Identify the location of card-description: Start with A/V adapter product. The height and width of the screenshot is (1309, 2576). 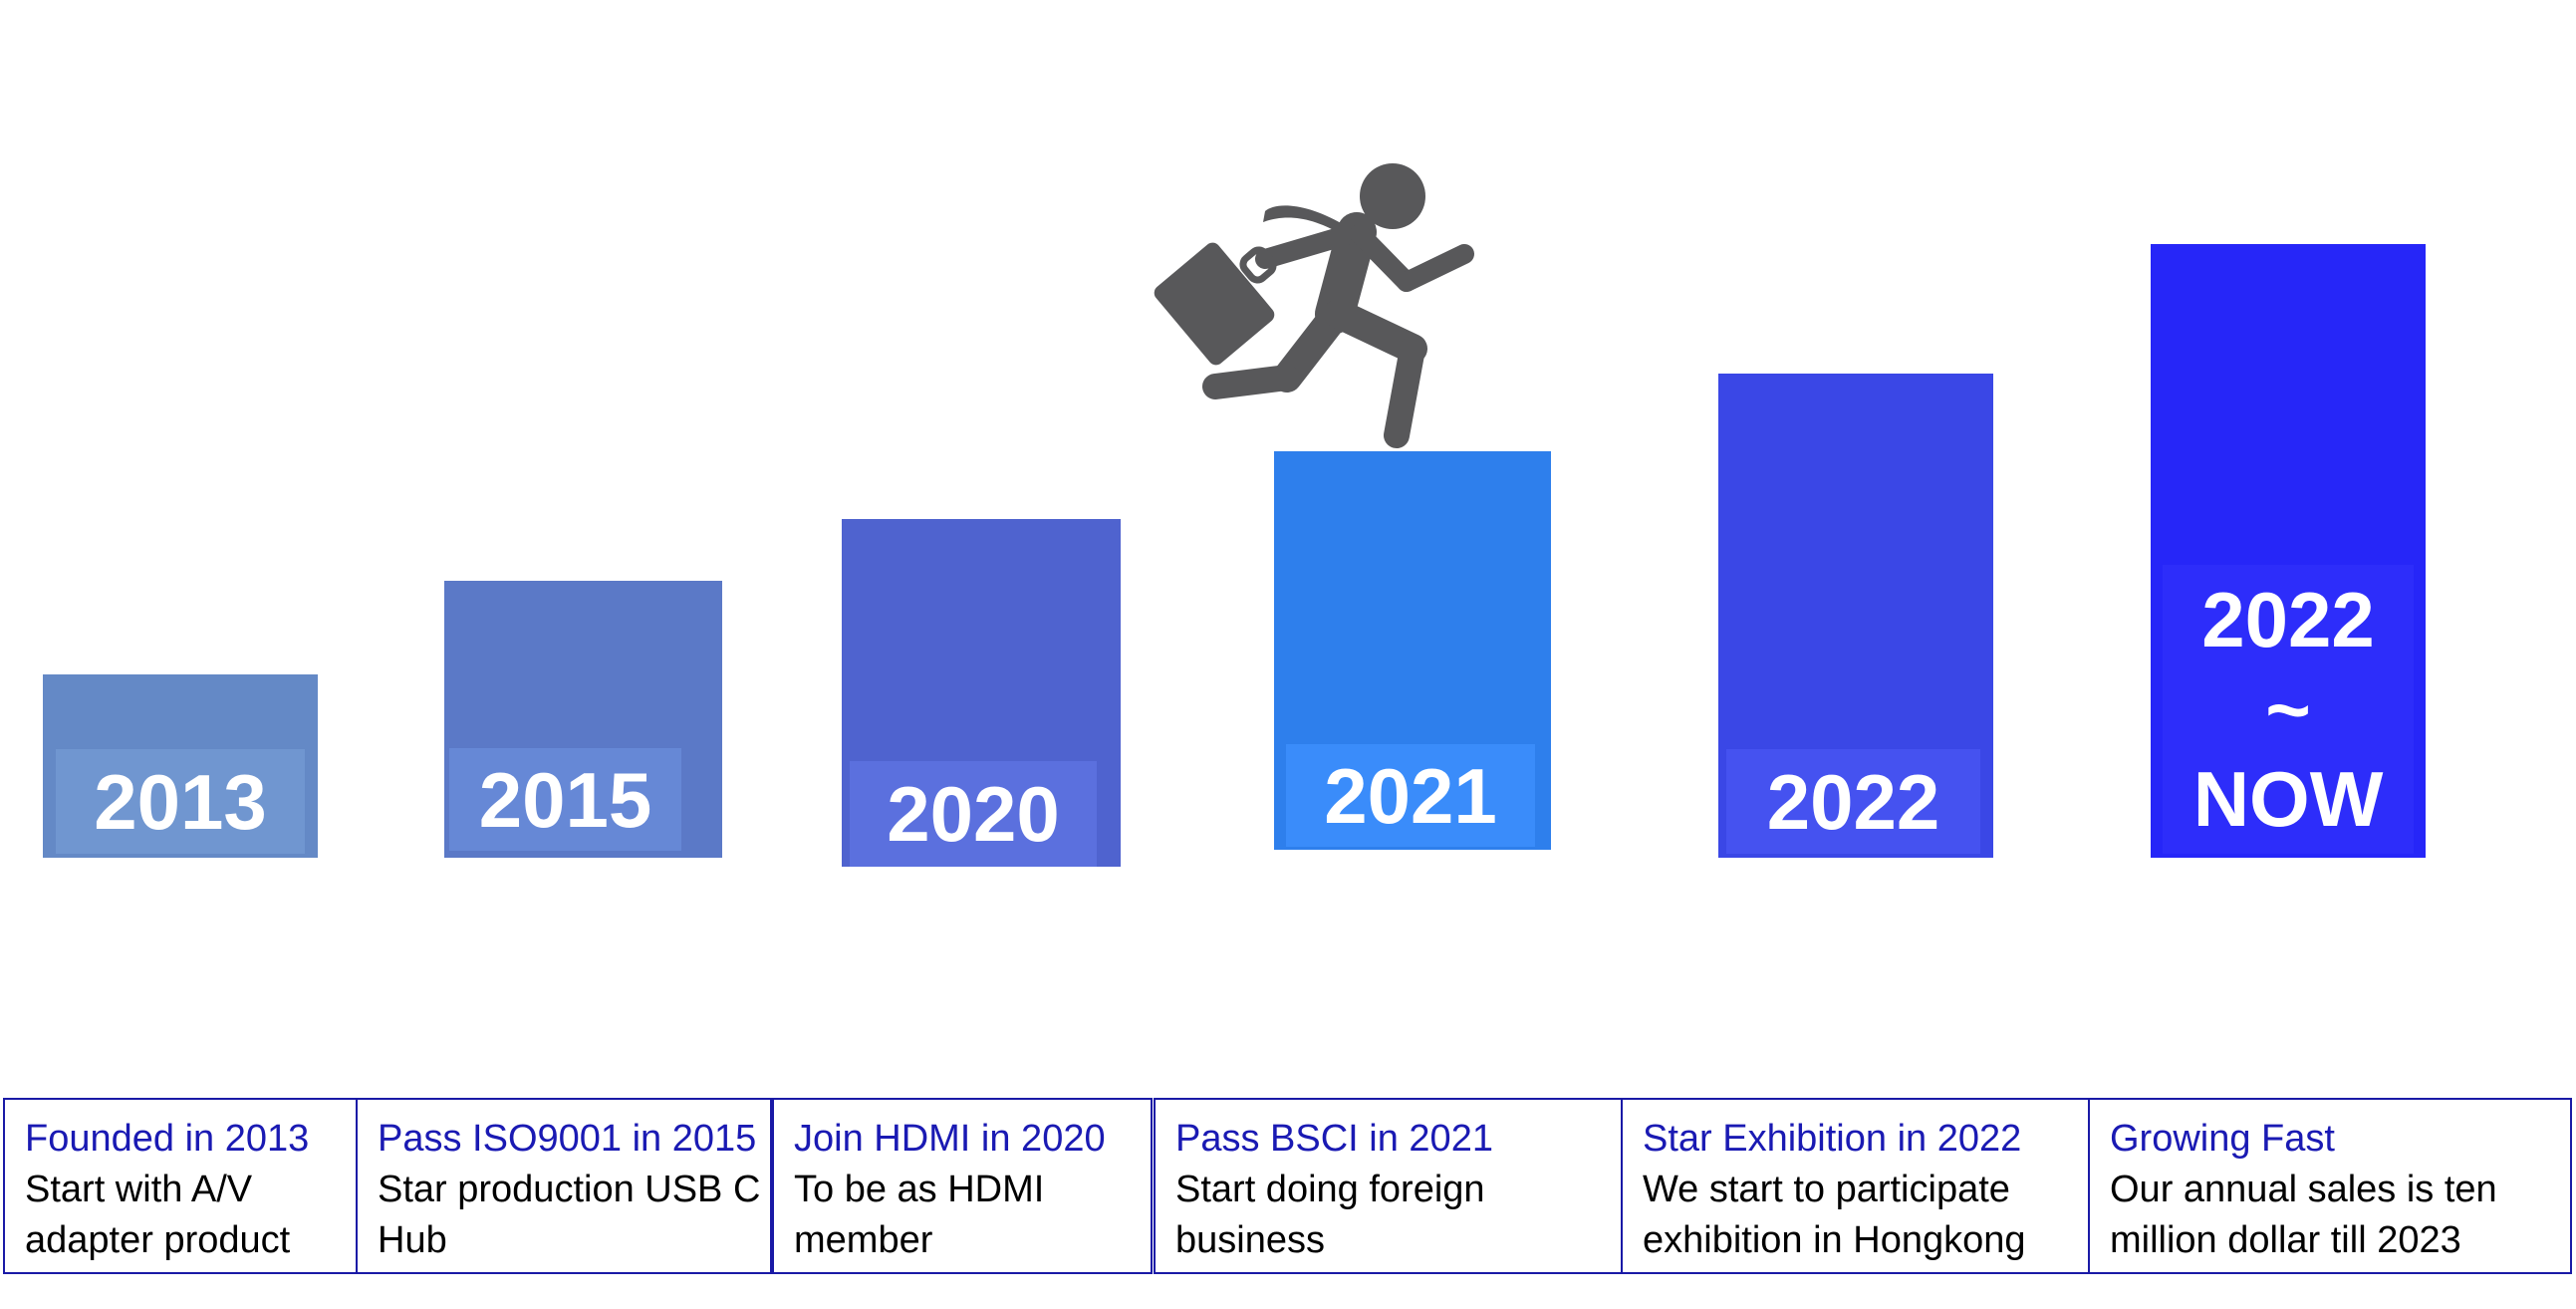
(158, 1215).